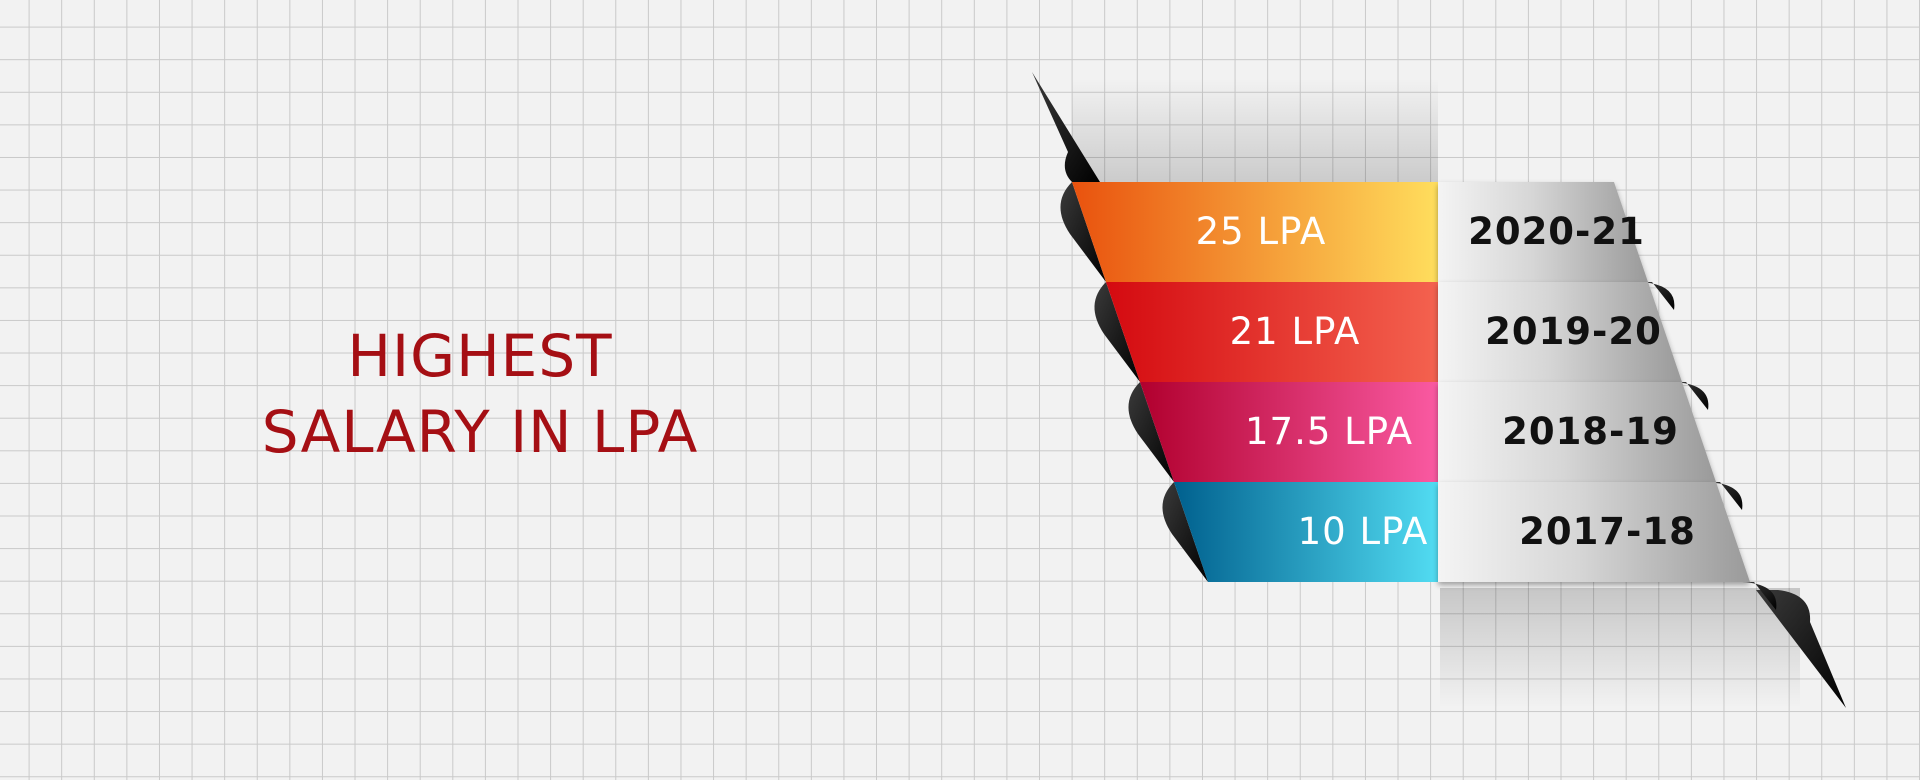  Describe the element at coordinates (480, 432) in the screenshot. I see `headline-line-2: SALARY IN LPA` at that location.